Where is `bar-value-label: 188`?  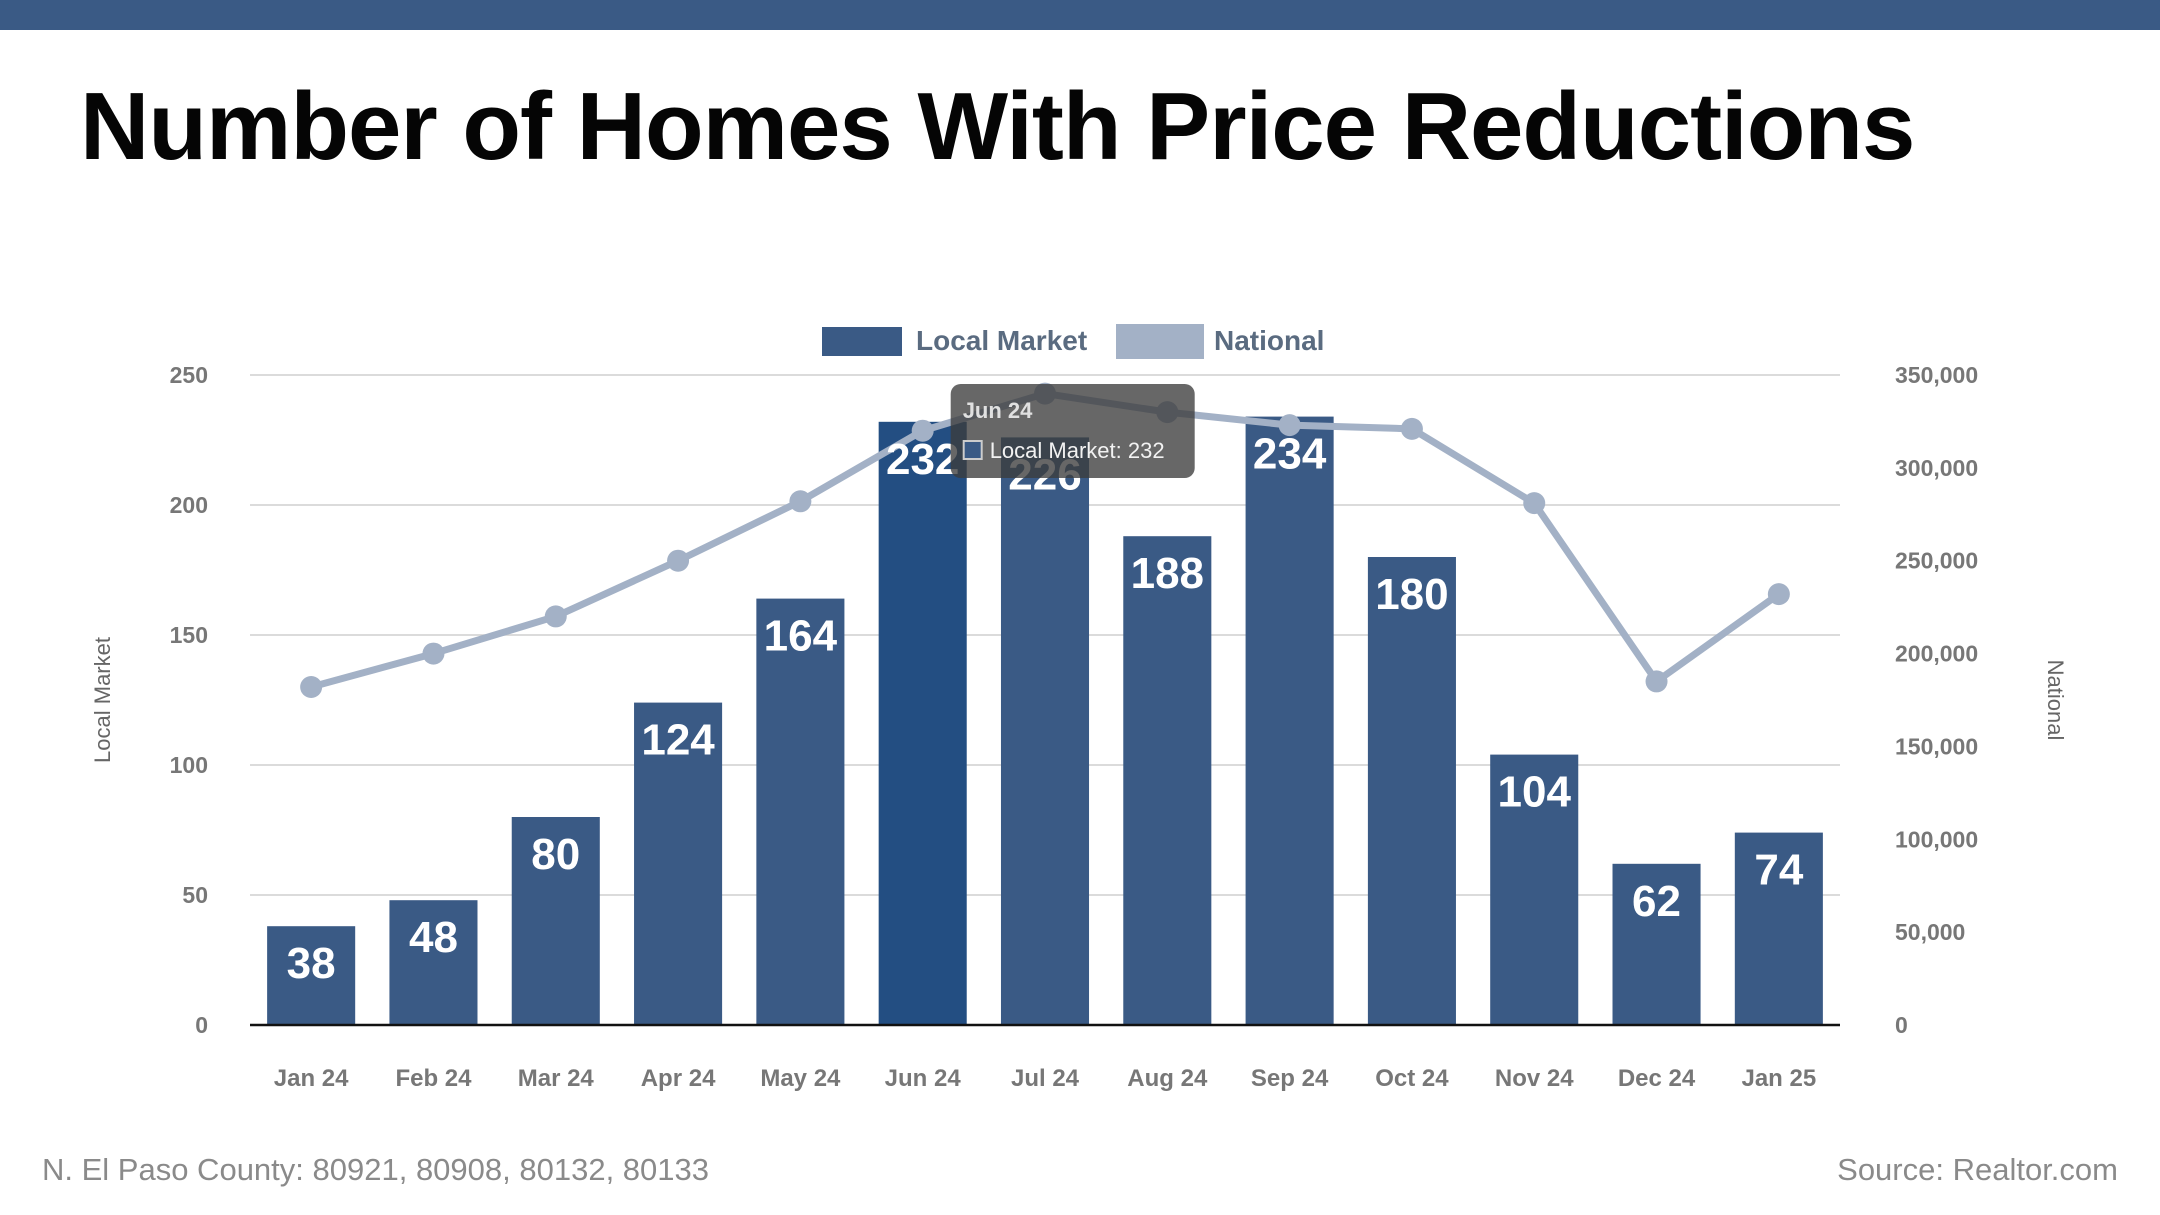 bar-value-label: 188 is located at coordinates (1167, 573).